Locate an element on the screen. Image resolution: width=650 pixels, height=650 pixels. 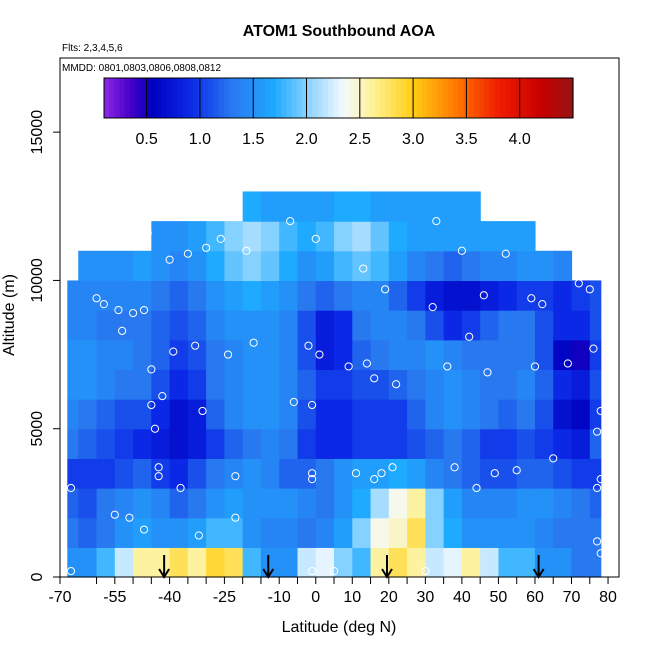
x-tick-label: 0 is located at coordinates (315, 597).